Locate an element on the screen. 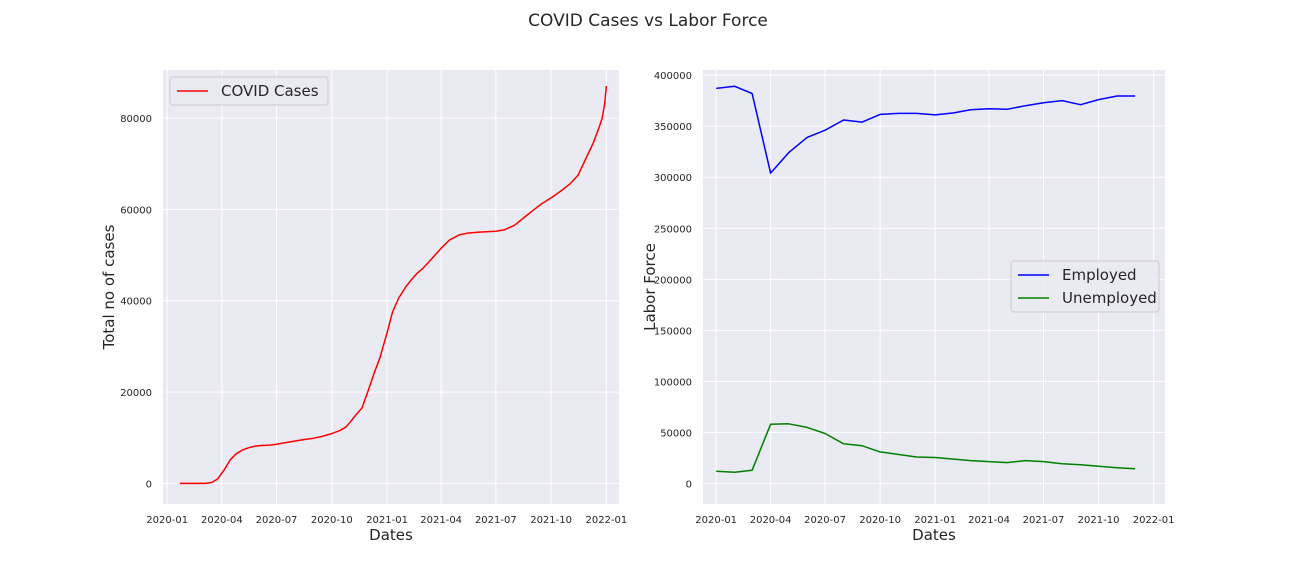 This screenshot has width=1296, height=576. legend: COVID Cases is located at coordinates (249, 91).